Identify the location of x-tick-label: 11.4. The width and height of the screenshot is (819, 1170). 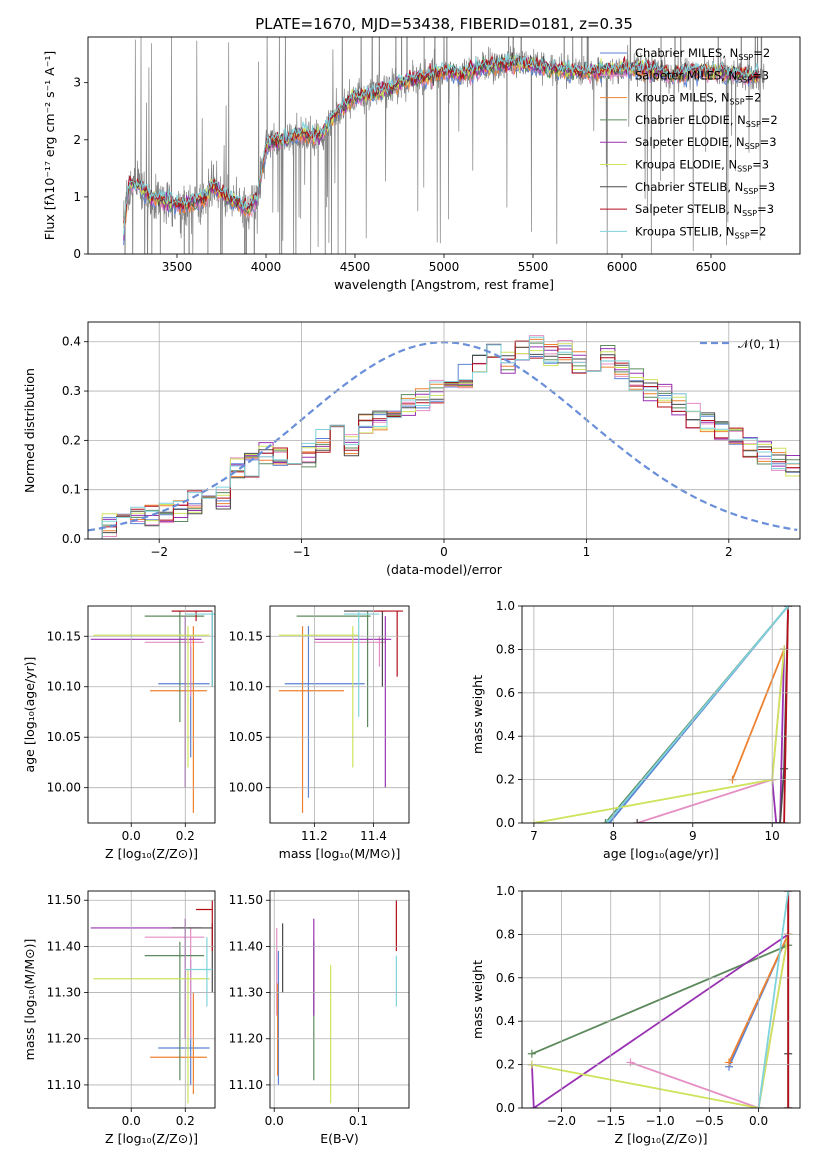
(373, 836).